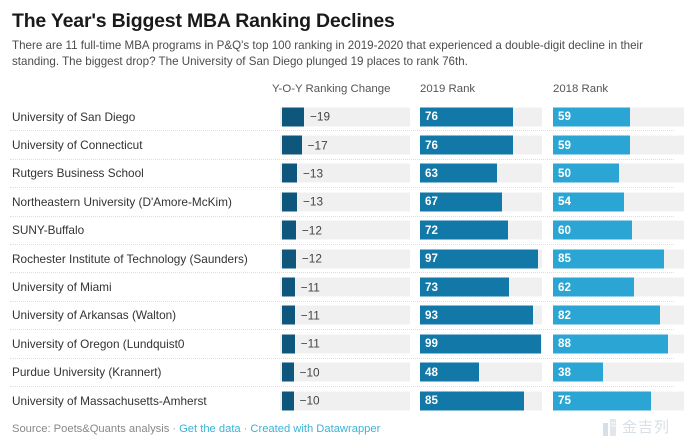 The width and height of the screenshot is (684, 447). I want to click on table-row: Purdue University (Krannert) −10 48 38, so click(347, 373).